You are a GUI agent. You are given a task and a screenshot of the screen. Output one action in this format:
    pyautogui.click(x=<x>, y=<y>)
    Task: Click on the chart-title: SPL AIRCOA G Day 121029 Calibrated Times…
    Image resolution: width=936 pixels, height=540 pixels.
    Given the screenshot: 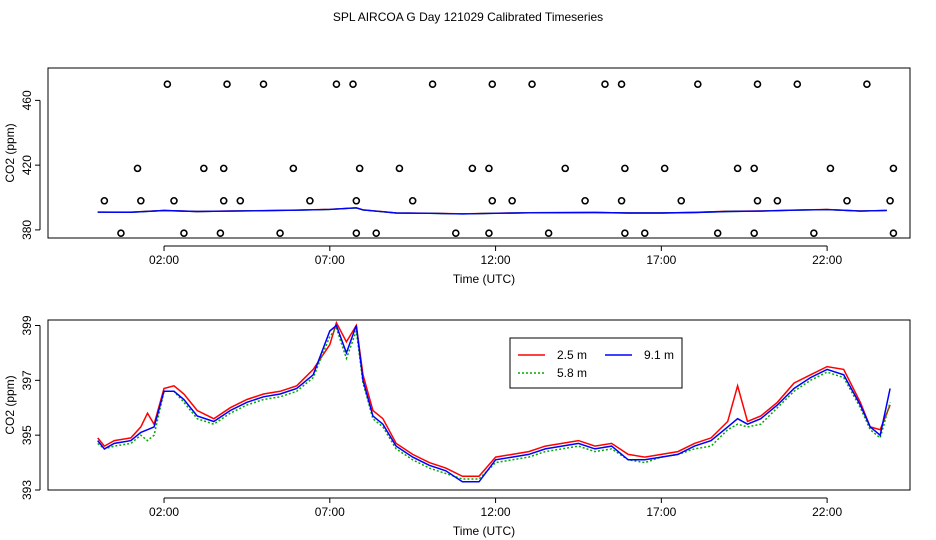 What is the action you would take?
    pyautogui.click(x=468, y=17)
    